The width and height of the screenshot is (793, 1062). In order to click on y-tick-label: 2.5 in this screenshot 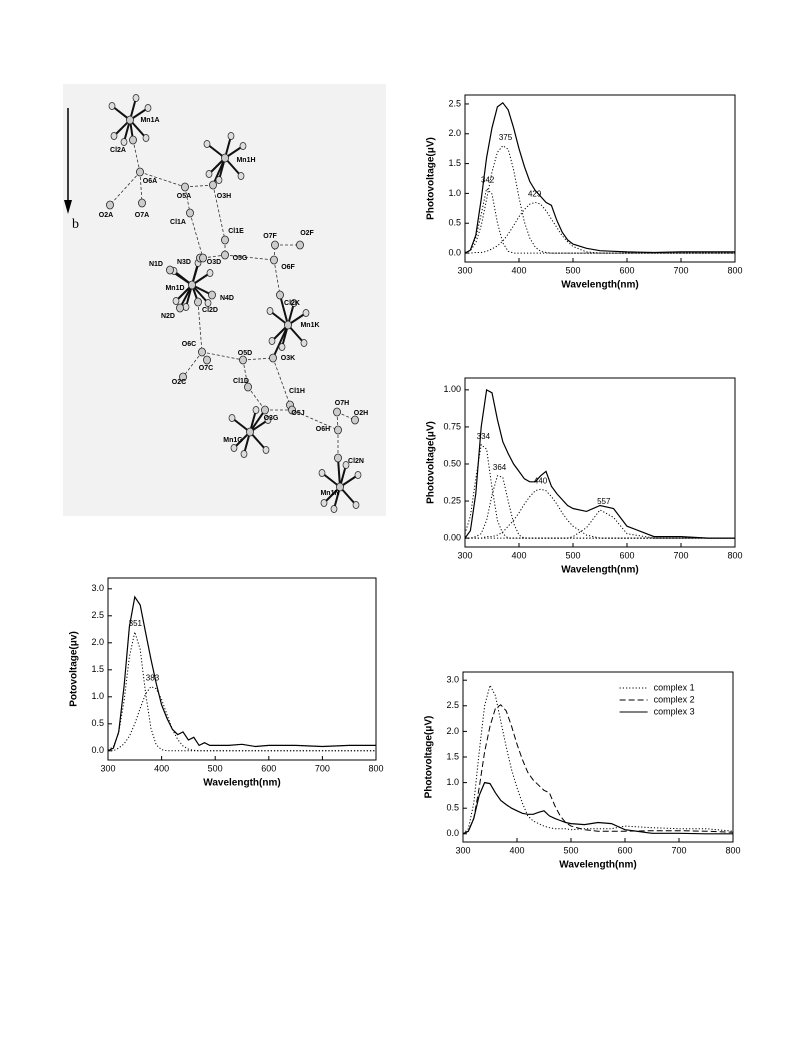, I will do `click(454, 103)`.